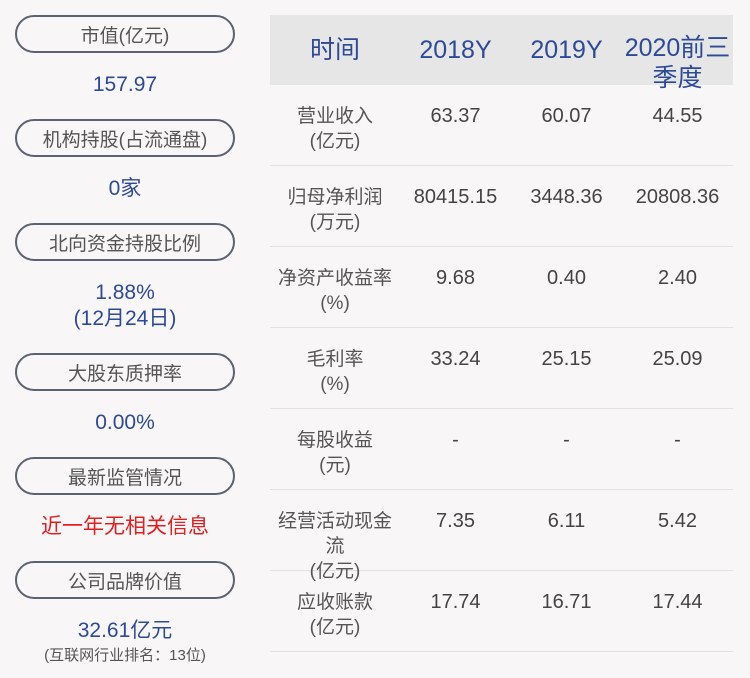  What do you see at coordinates (125, 422) in the screenshot?
I see `value-pledge: 0.00%` at bounding box center [125, 422].